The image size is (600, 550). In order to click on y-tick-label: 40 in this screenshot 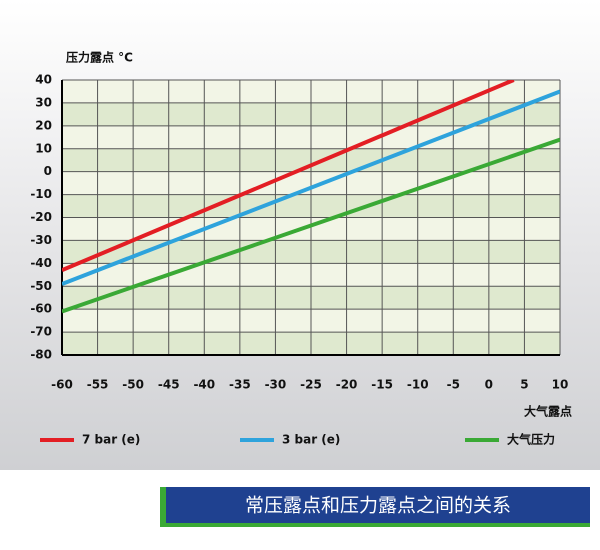, I will do `click(43, 80)`.